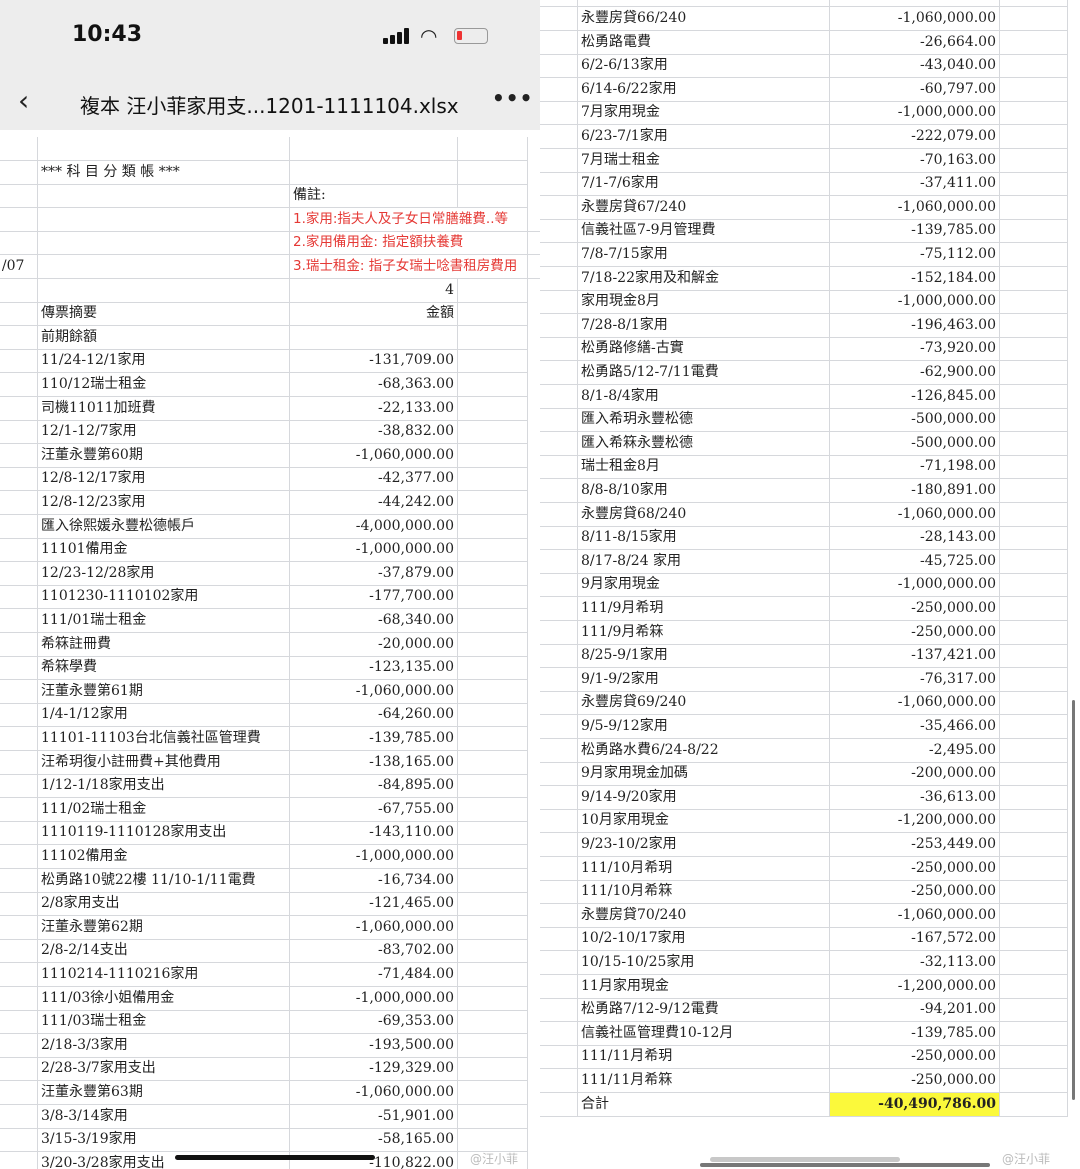  Describe the element at coordinates (704, 939) in the screenshot. I see `summary-cell: 10/2-10/17家用` at that location.